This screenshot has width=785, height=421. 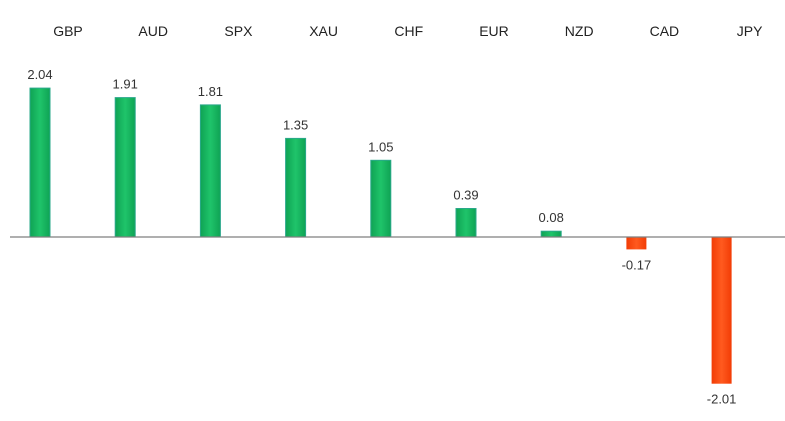 I want to click on category-label-chf: CHF, so click(x=408, y=31).